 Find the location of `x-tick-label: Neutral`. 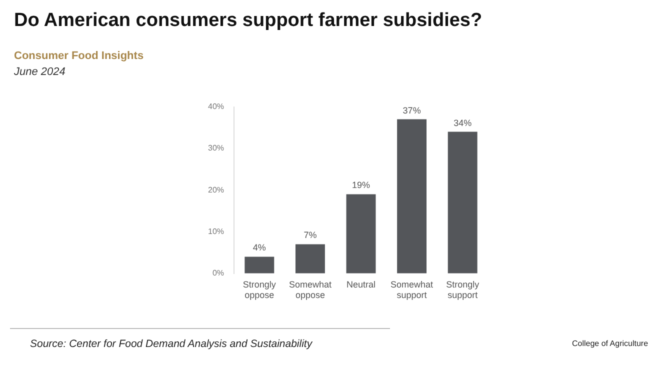

x-tick-label: Neutral is located at coordinates (361, 284).